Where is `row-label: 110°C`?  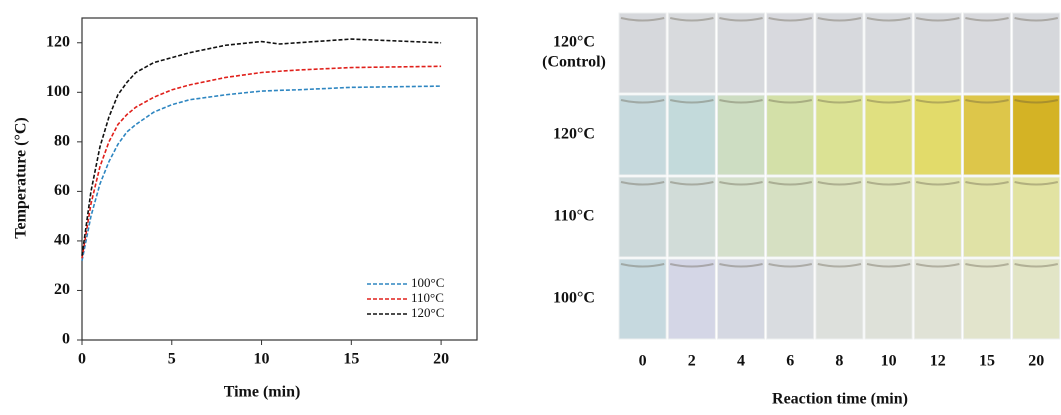
row-label: 110°C is located at coordinates (573, 216).